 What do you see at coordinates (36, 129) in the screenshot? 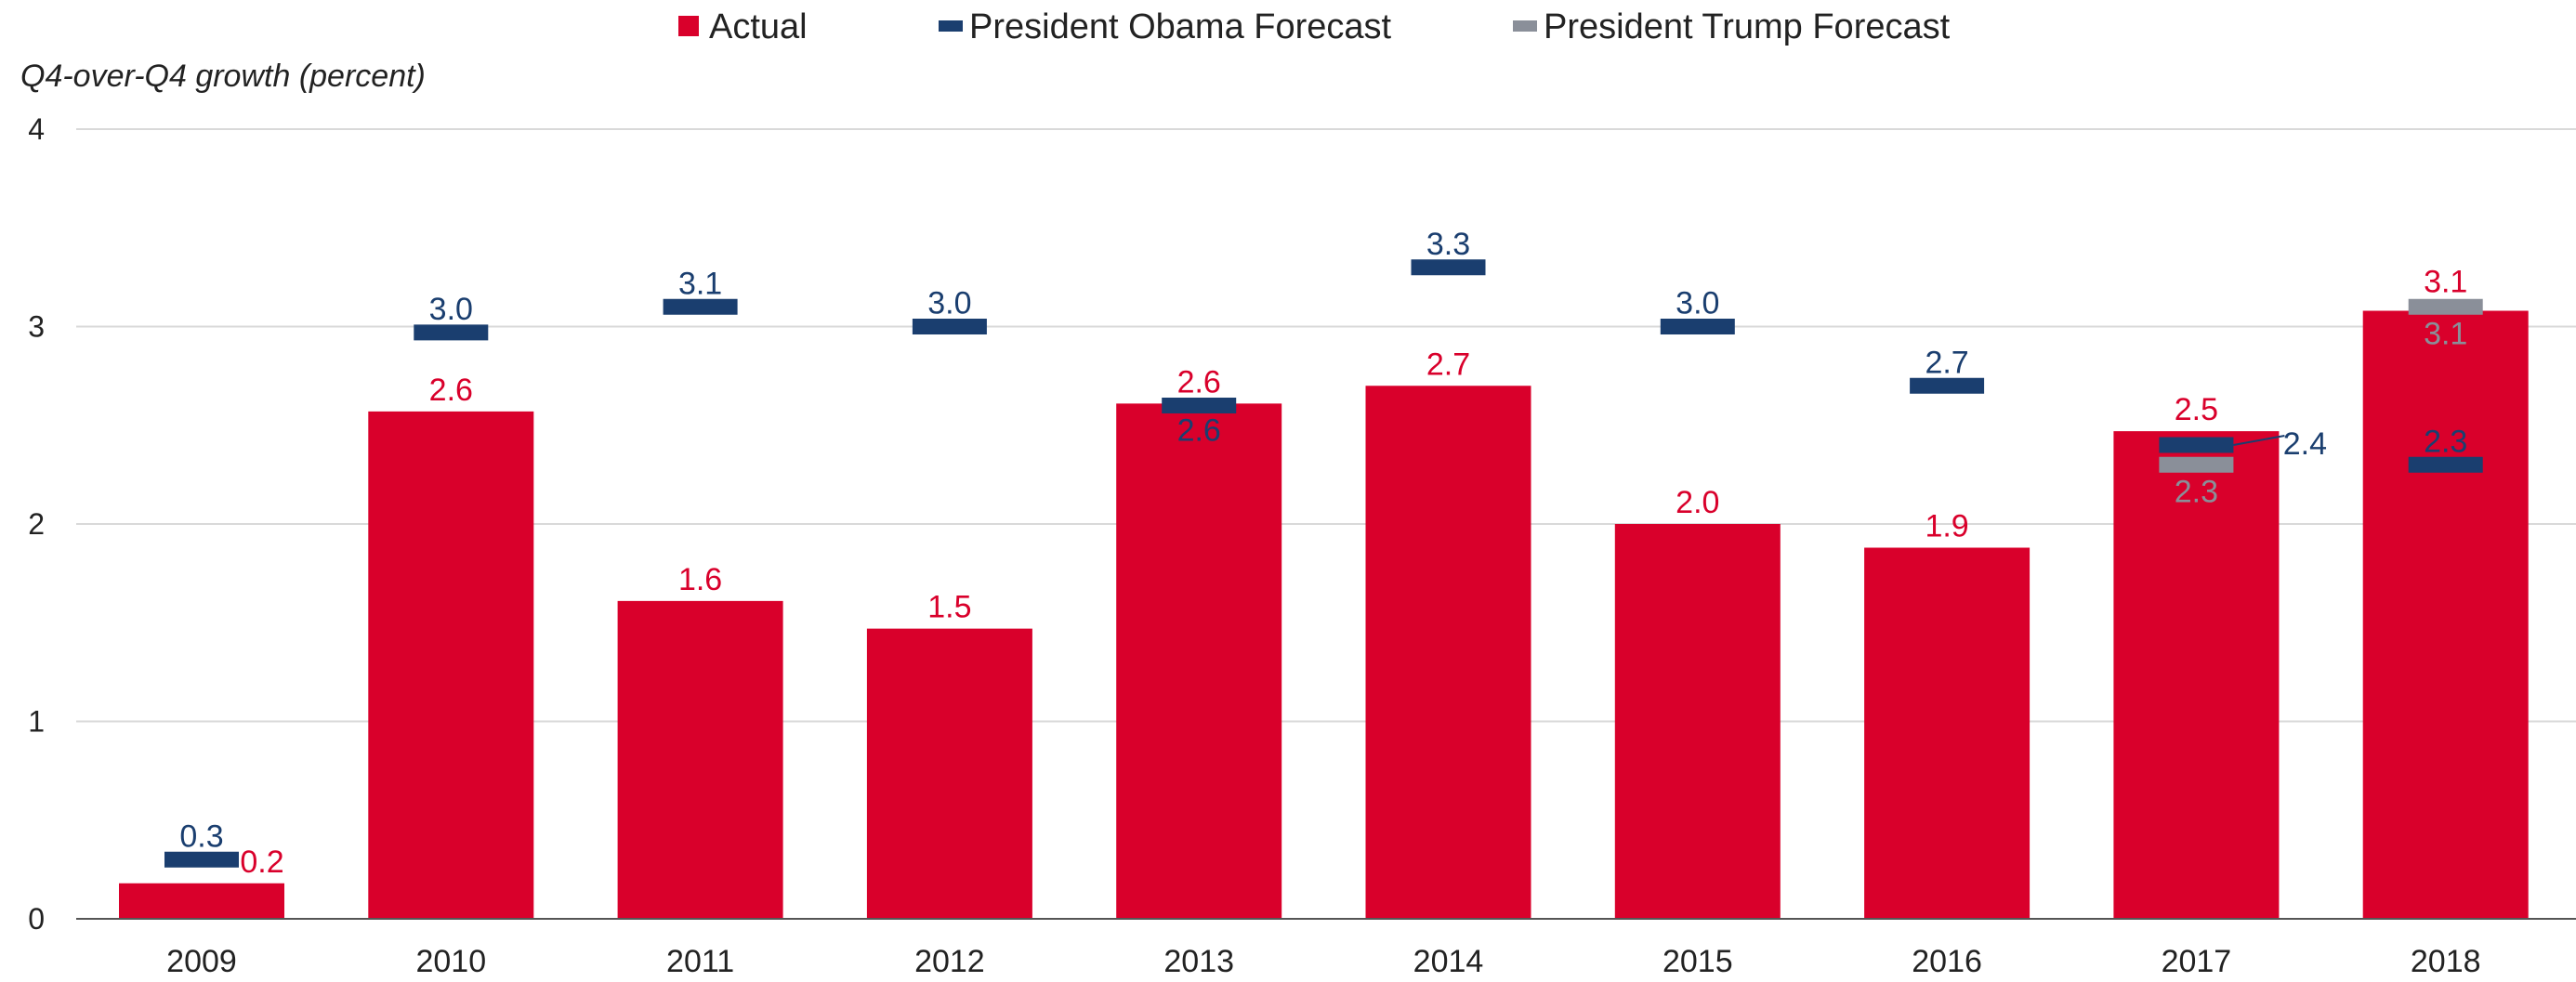
I see `y-tick-label: 4` at bounding box center [36, 129].